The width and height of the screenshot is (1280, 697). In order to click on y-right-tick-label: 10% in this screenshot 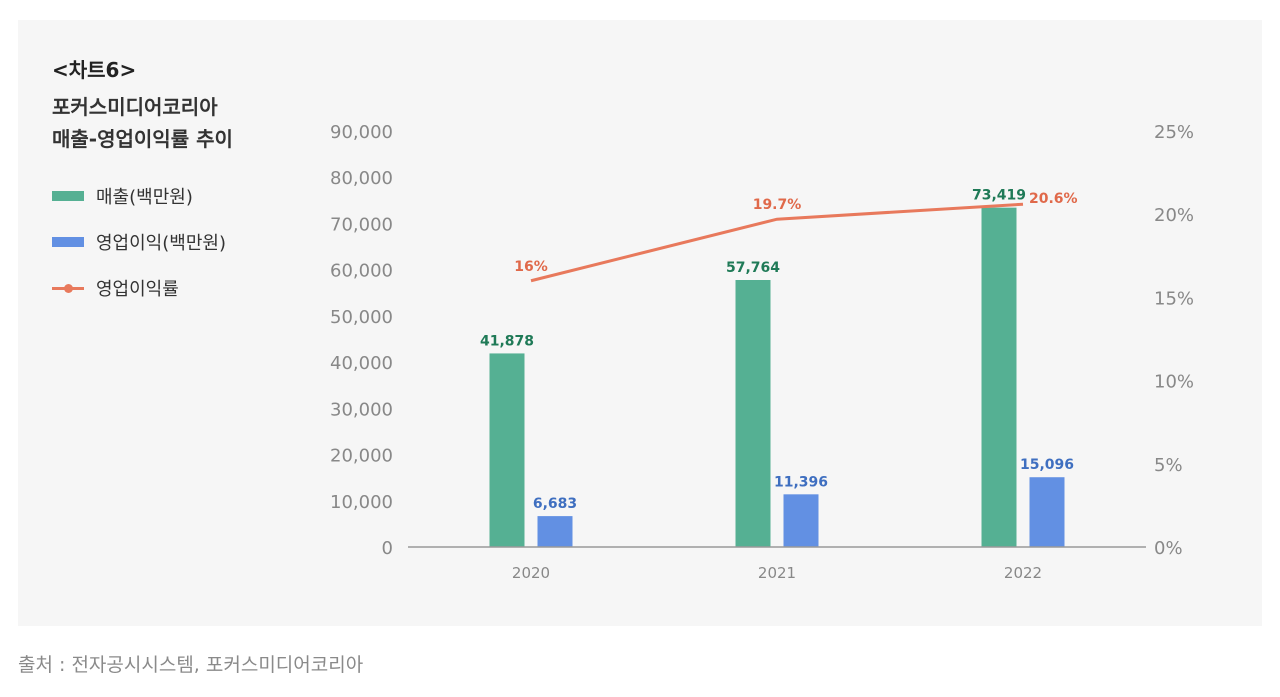, I will do `click(1174, 382)`.